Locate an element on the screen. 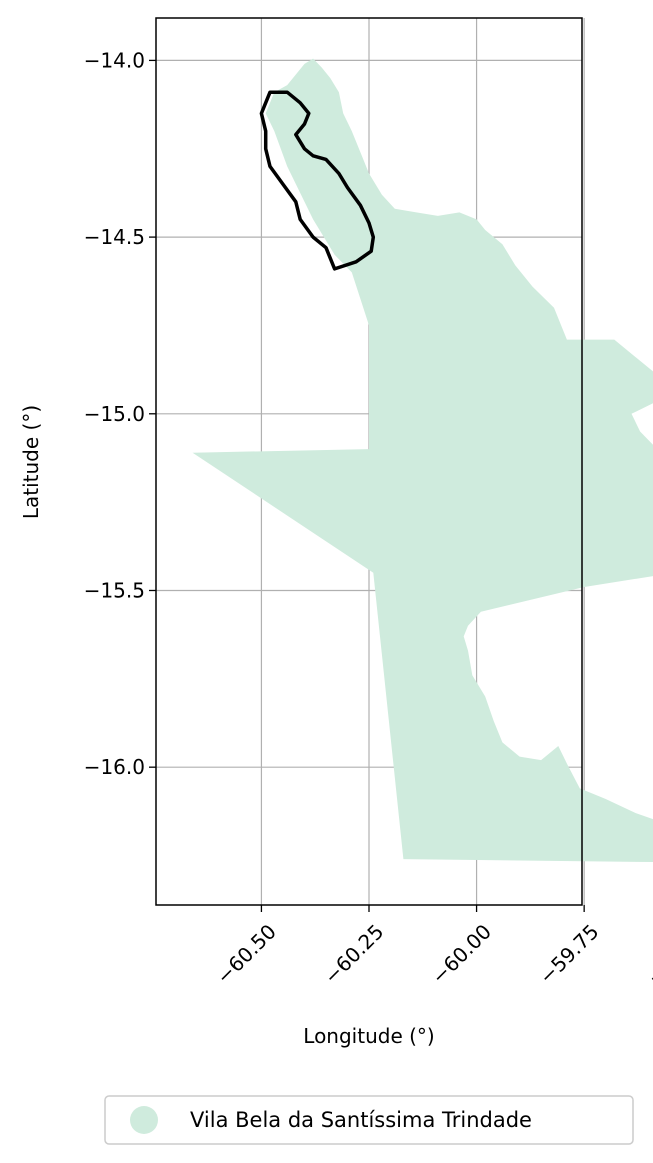  x-tick-label: −59.75 is located at coordinates (568, 953).